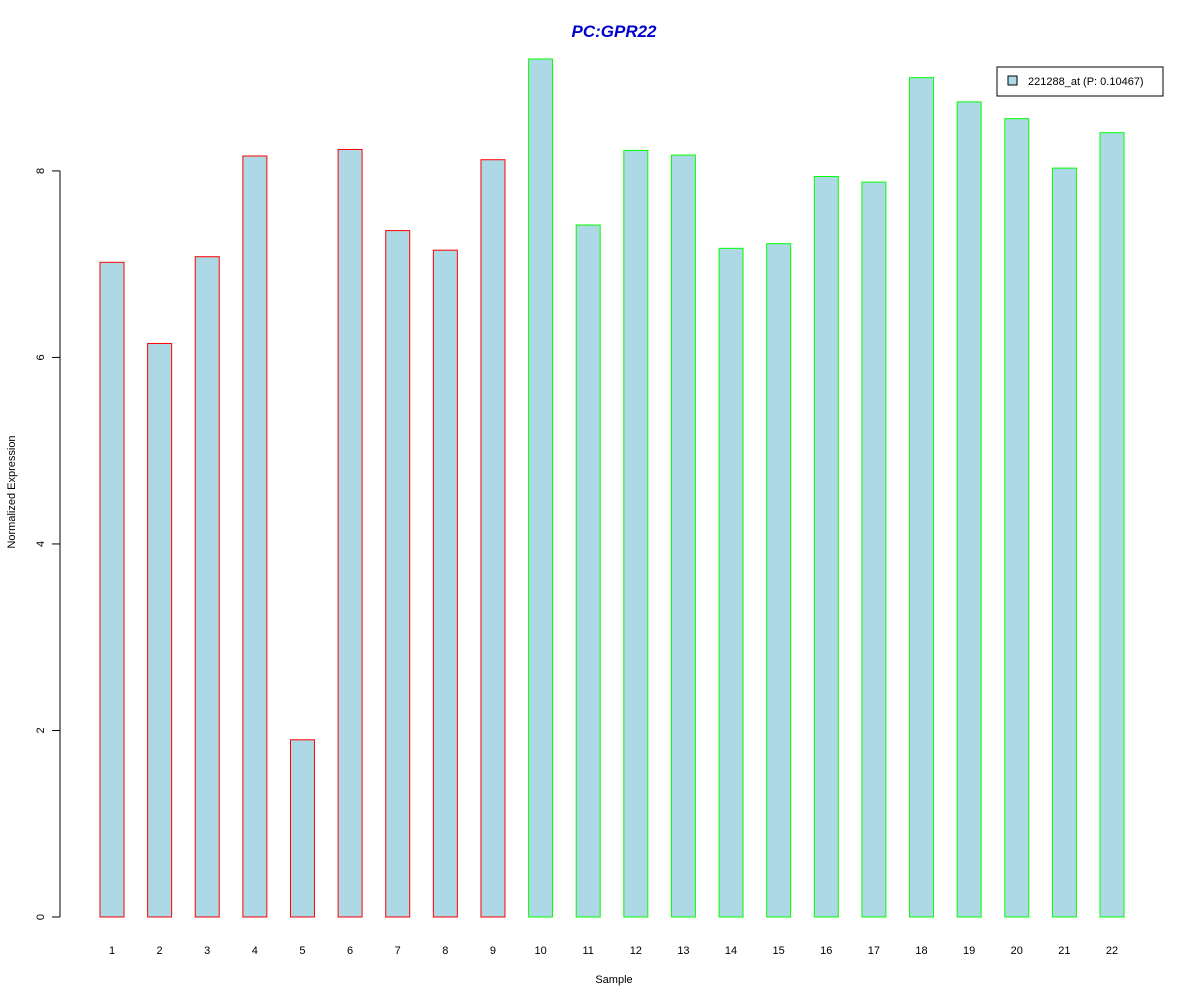 Image resolution: width=1200 pixels, height=1000 pixels. Describe the element at coordinates (207, 951) in the screenshot. I see `x-tick-label: 3` at that location.